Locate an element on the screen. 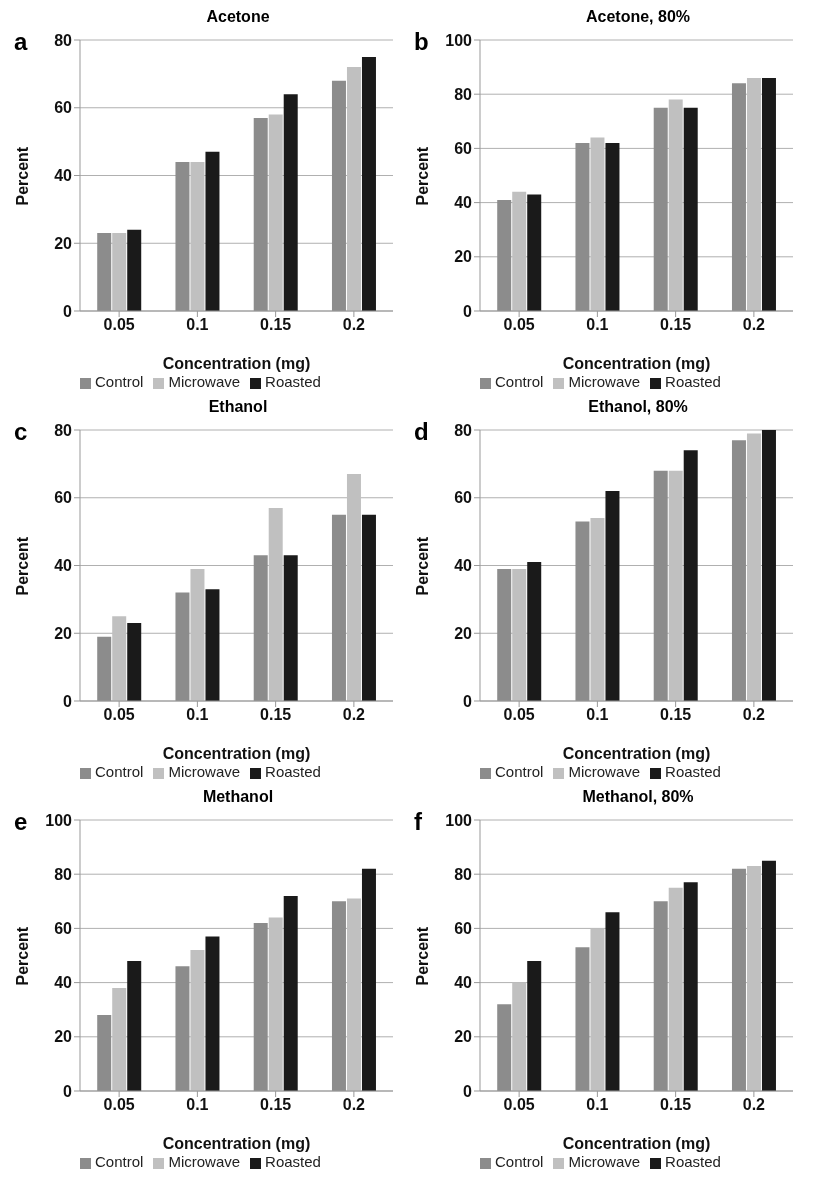 The image size is (822, 1199). text: d is located at coordinates (421, 432).